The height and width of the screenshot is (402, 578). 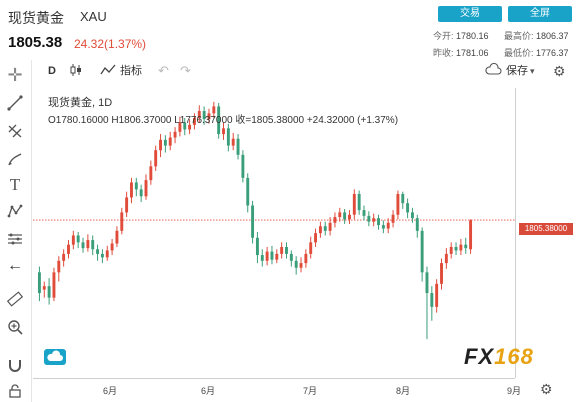 What do you see at coordinates (15, 211) in the screenshot?
I see `pattern-tool-icon` at bounding box center [15, 211].